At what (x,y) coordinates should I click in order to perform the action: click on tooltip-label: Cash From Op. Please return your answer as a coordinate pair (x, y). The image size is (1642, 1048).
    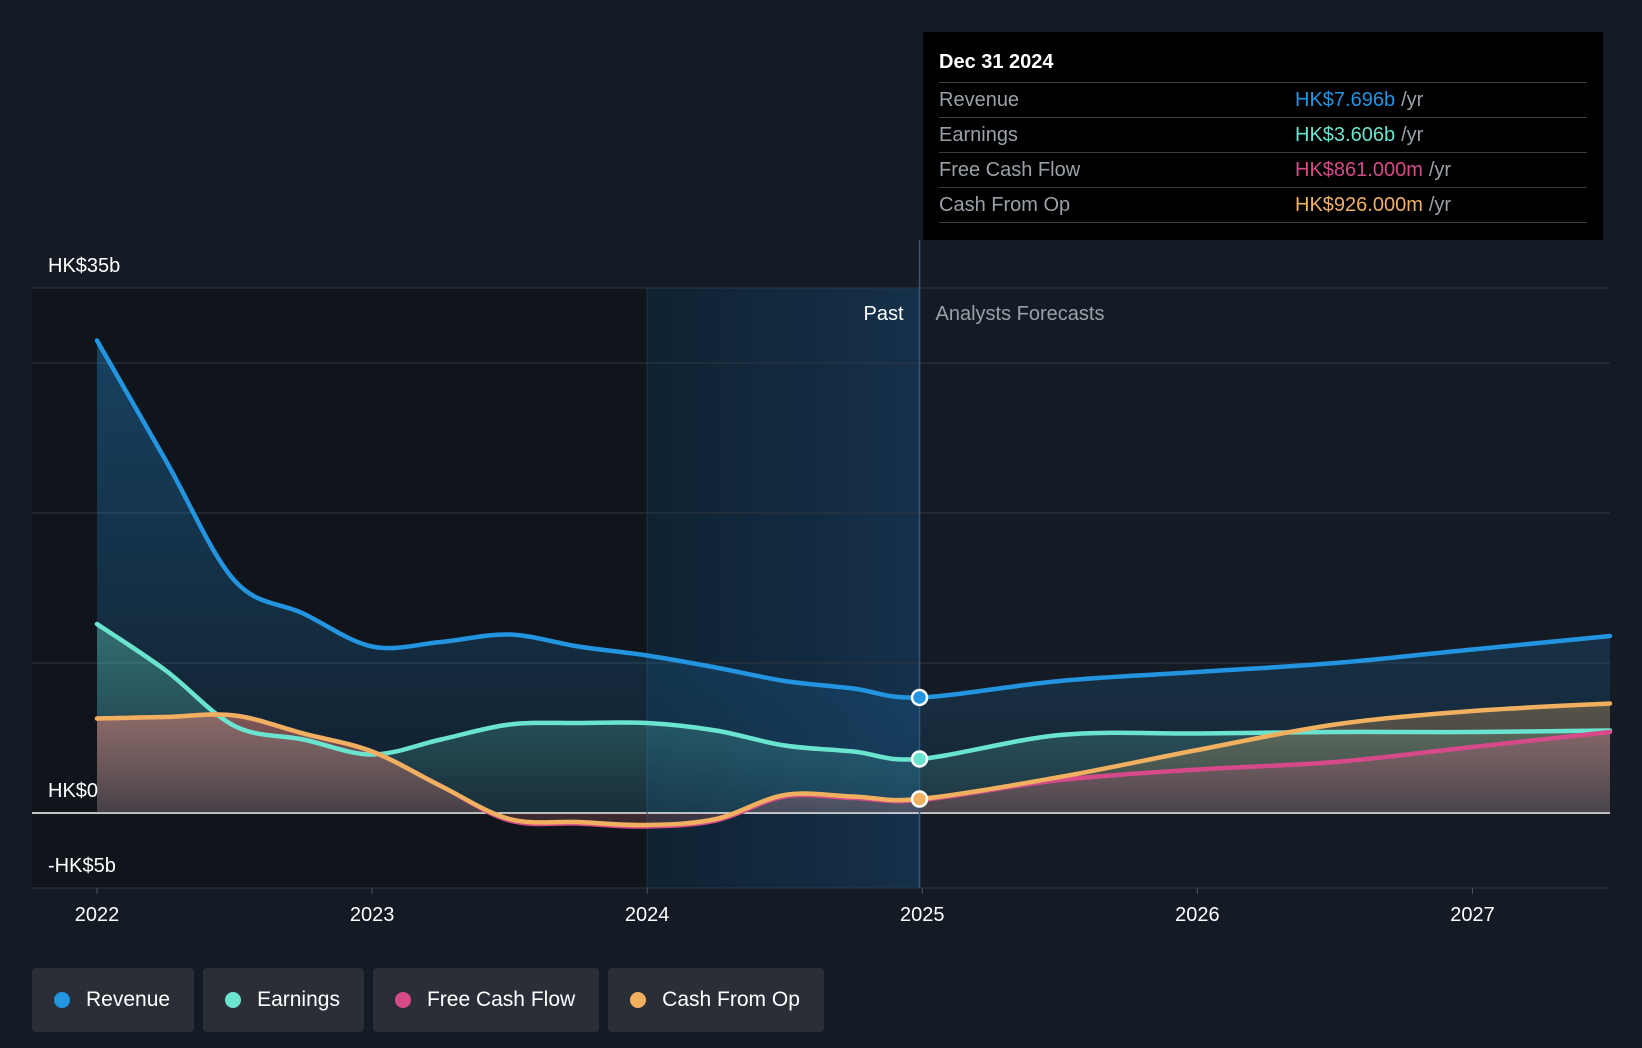
    Looking at the image, I should click on (1005, 205).